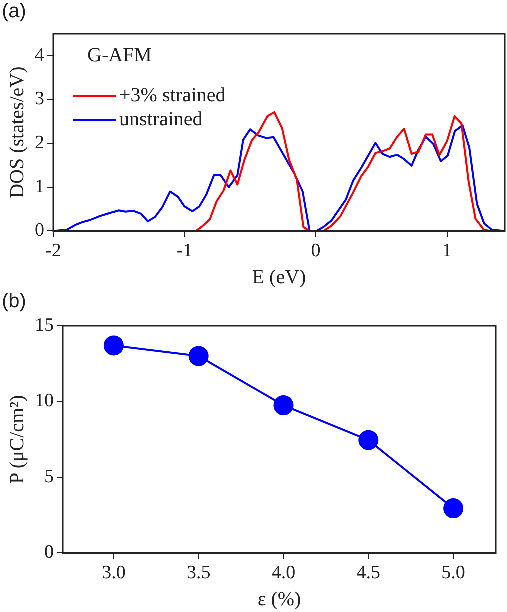 This screenshot has width=507, height=612. Describe the element at coordinates (54, 251) in the screenshot. I see `x-tick-label: -2` at that location.